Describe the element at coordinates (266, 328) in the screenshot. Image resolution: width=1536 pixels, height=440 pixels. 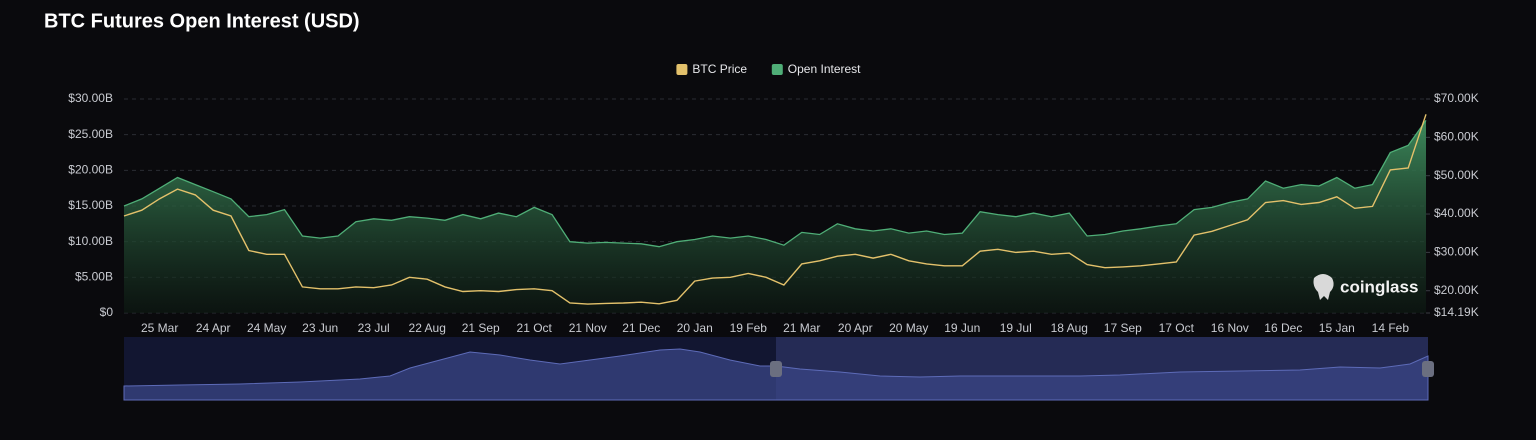
I see `x-tick-label: 24 May` at that location.